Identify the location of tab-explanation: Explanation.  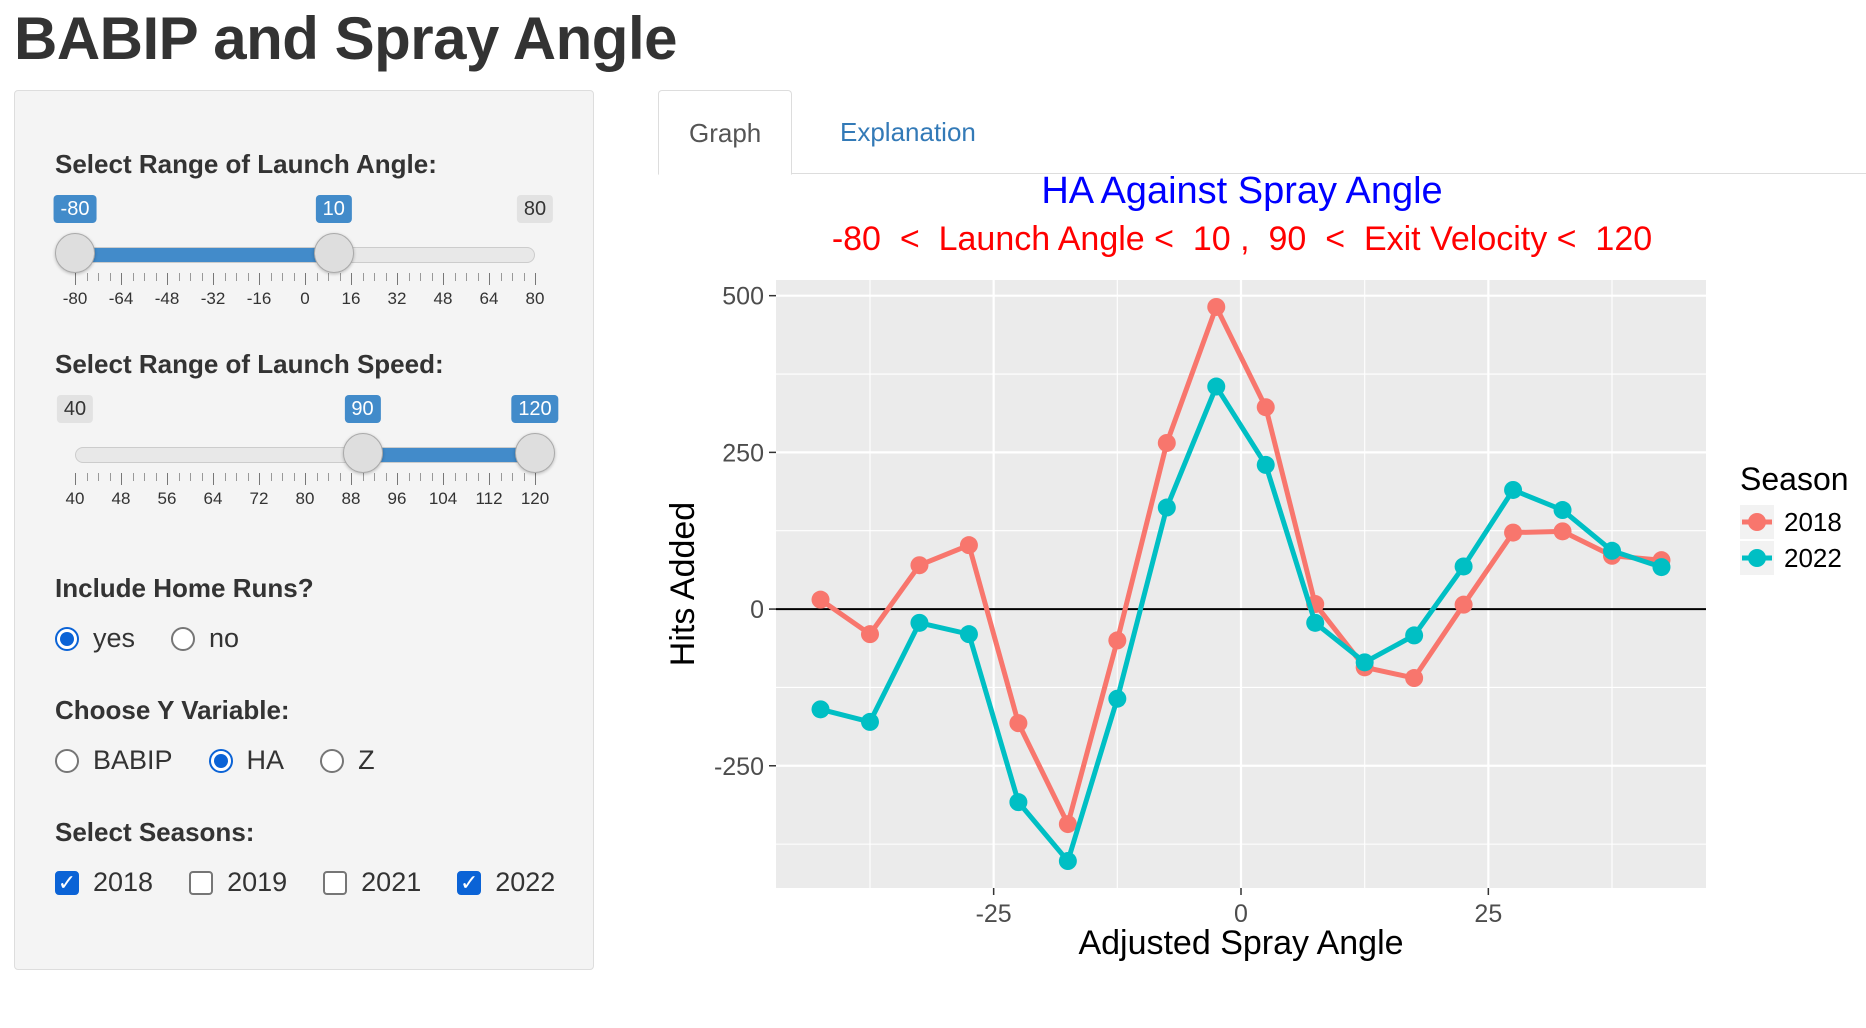
(908, 132).